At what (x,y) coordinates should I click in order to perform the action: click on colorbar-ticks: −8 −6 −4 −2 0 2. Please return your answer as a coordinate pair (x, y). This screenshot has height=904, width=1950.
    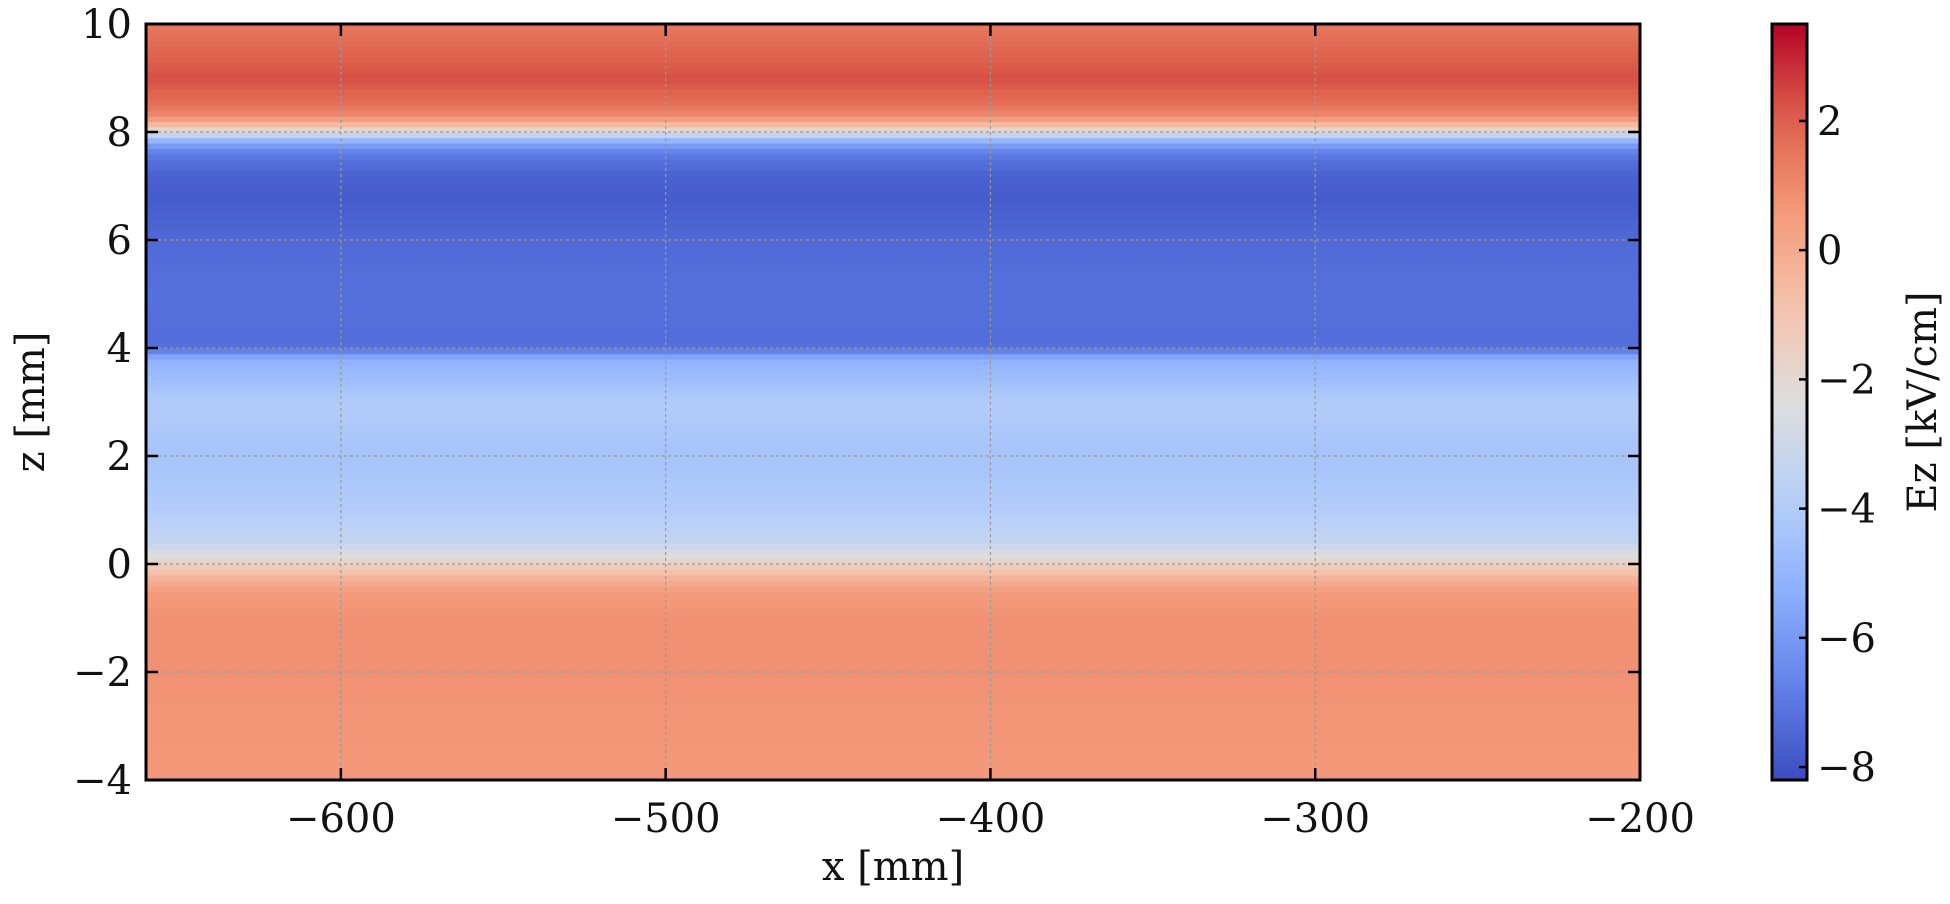
    Looking at the image, I should click on (1837, 445).